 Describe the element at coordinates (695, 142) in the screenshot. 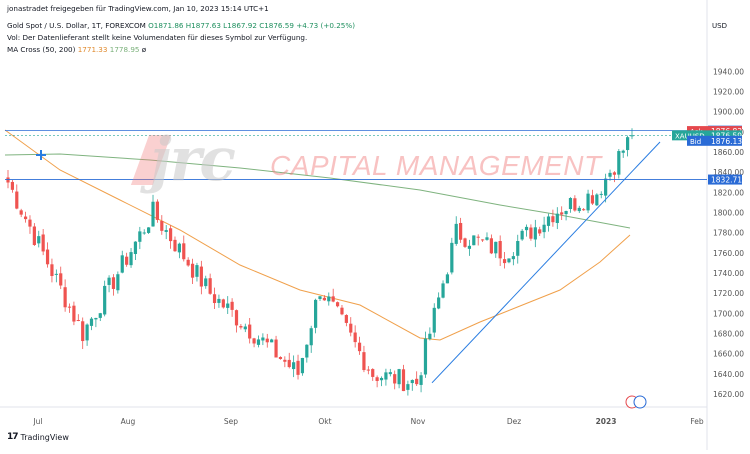

I see `price-tag-label: Bid` at that location.